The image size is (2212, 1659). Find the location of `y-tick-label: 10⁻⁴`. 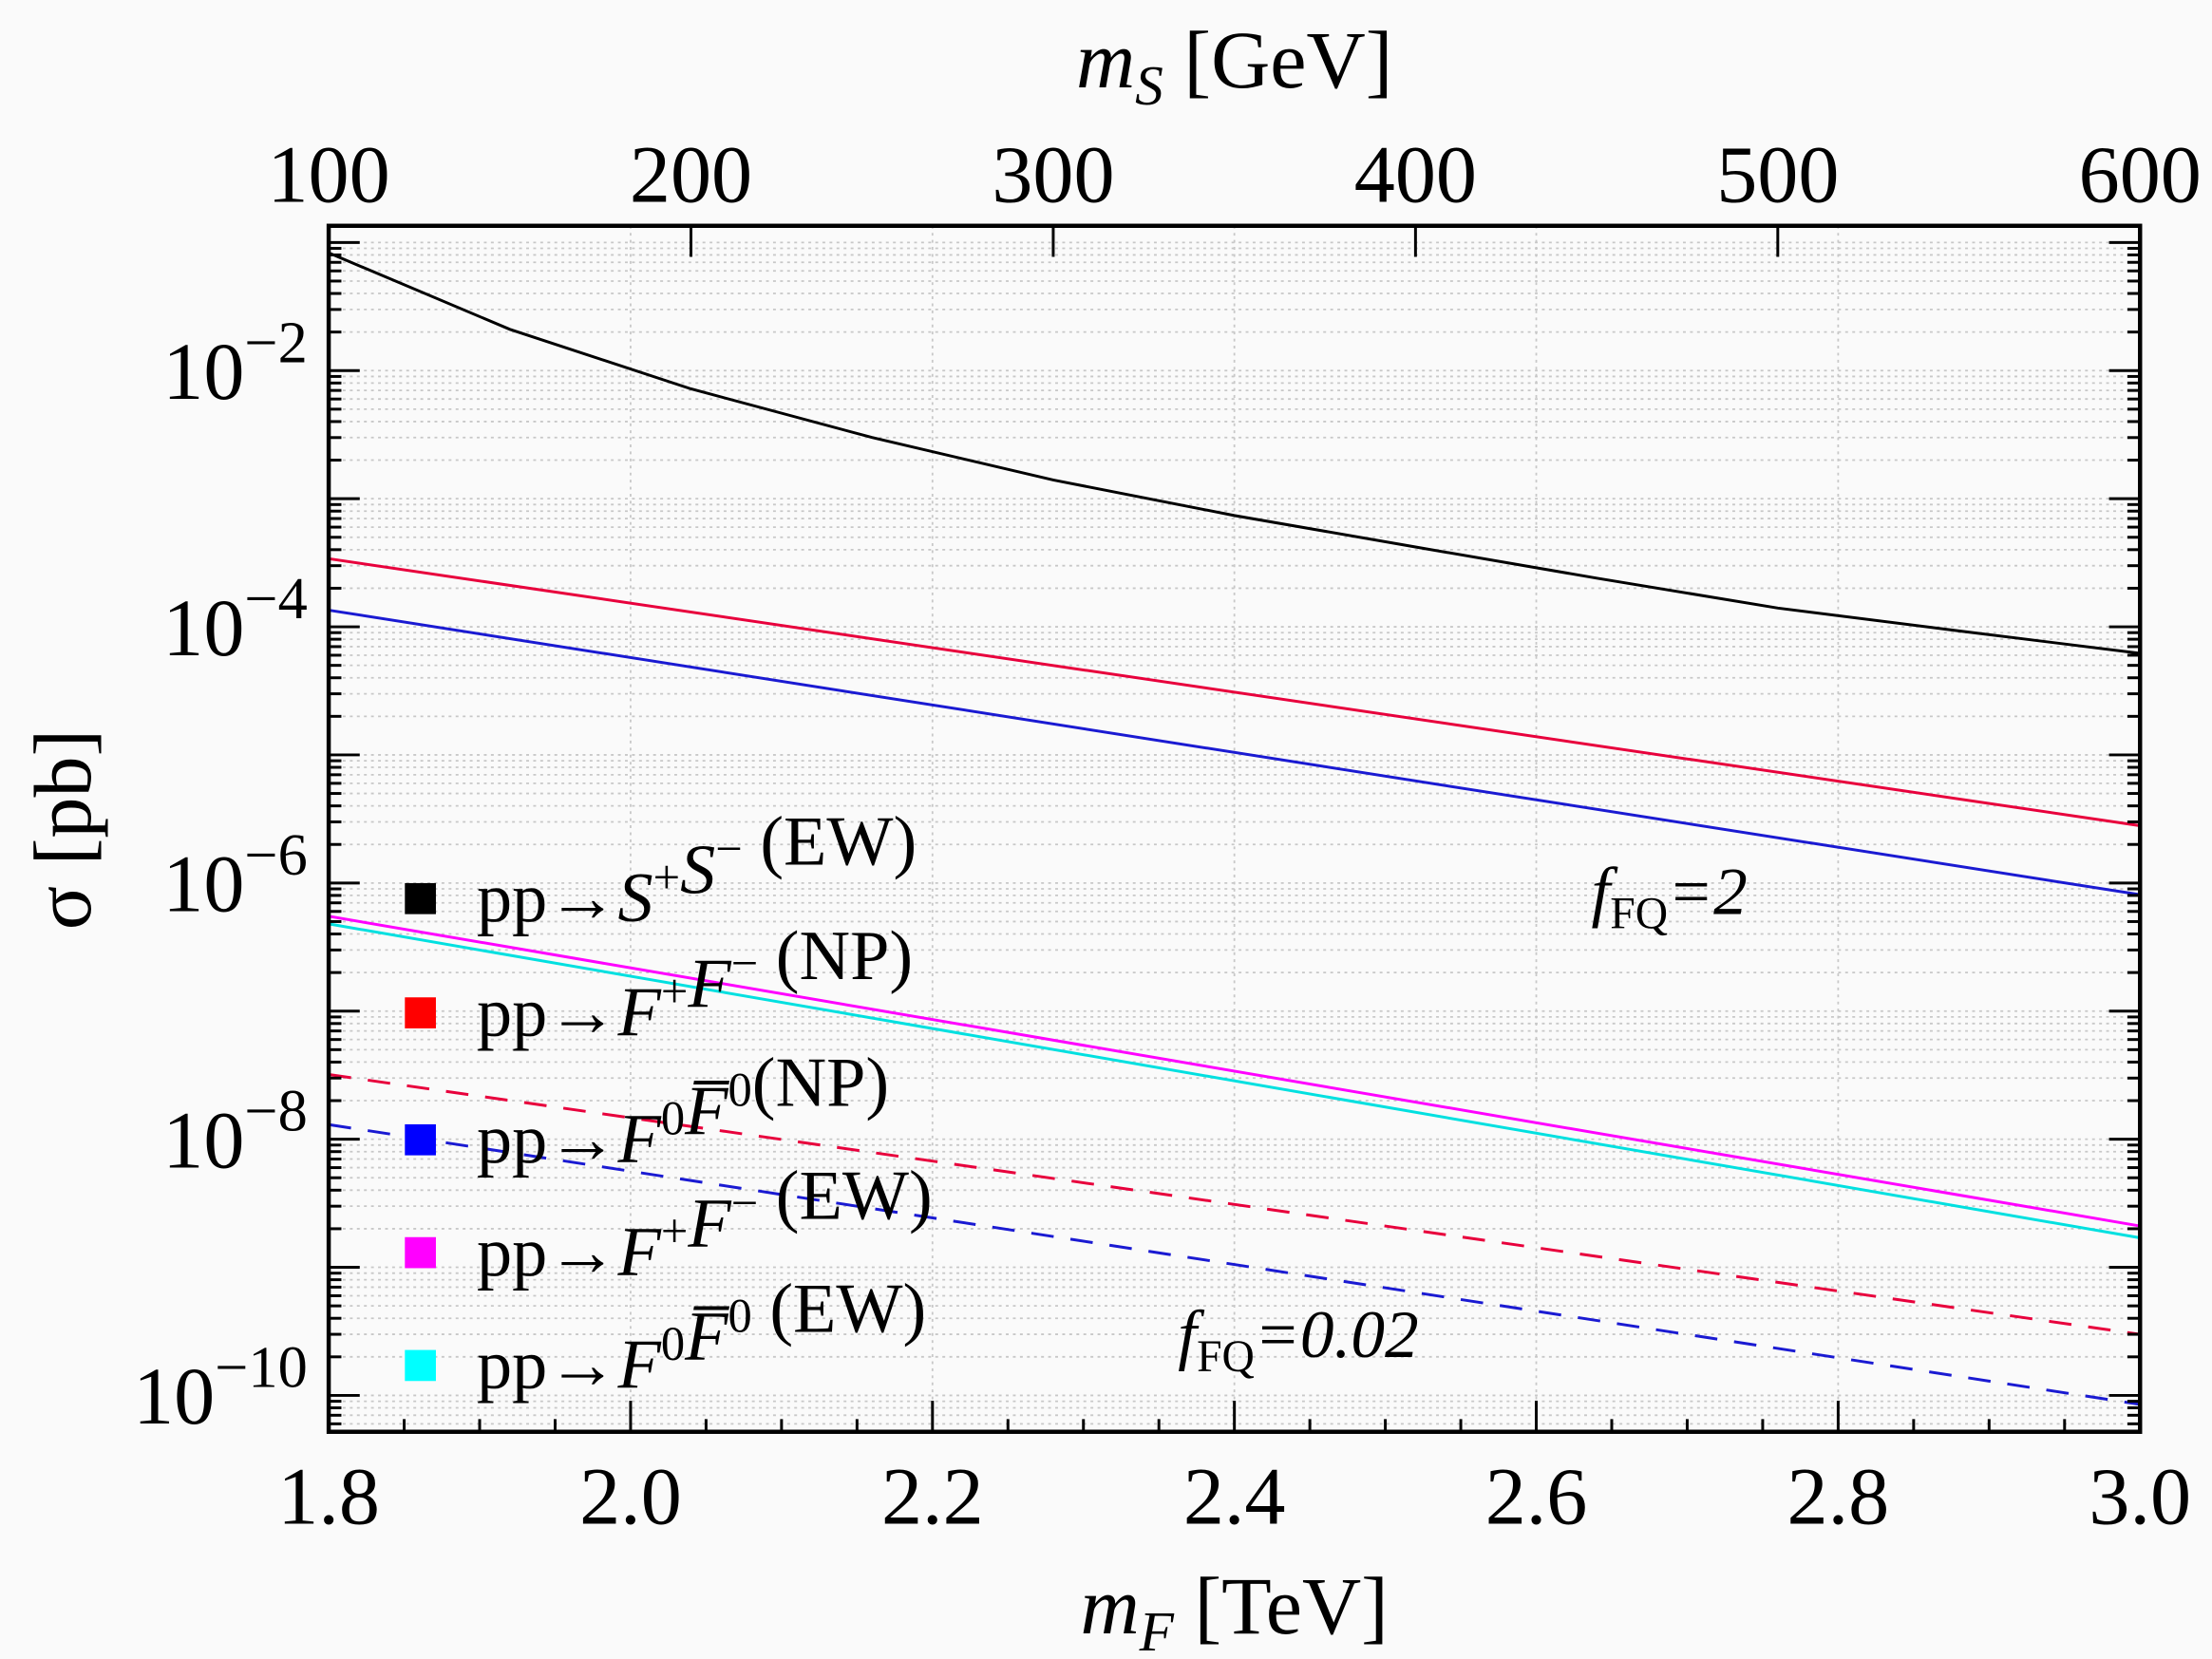

y-tick-label: 10⁻⁴ is located at coordinates (235, 619).